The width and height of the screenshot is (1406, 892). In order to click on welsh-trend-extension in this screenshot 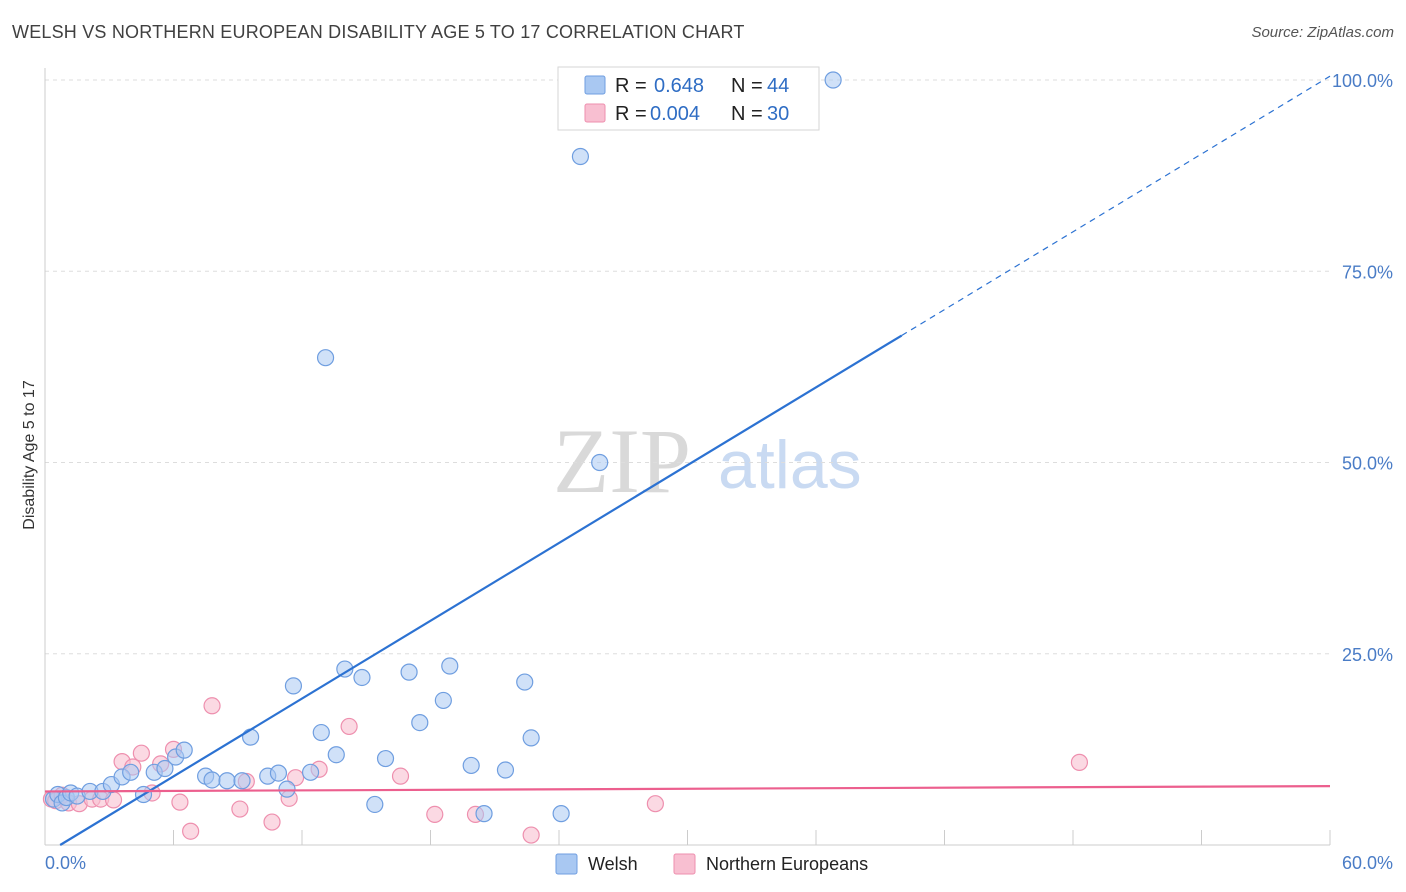, I will do `click(1116, 206)`.